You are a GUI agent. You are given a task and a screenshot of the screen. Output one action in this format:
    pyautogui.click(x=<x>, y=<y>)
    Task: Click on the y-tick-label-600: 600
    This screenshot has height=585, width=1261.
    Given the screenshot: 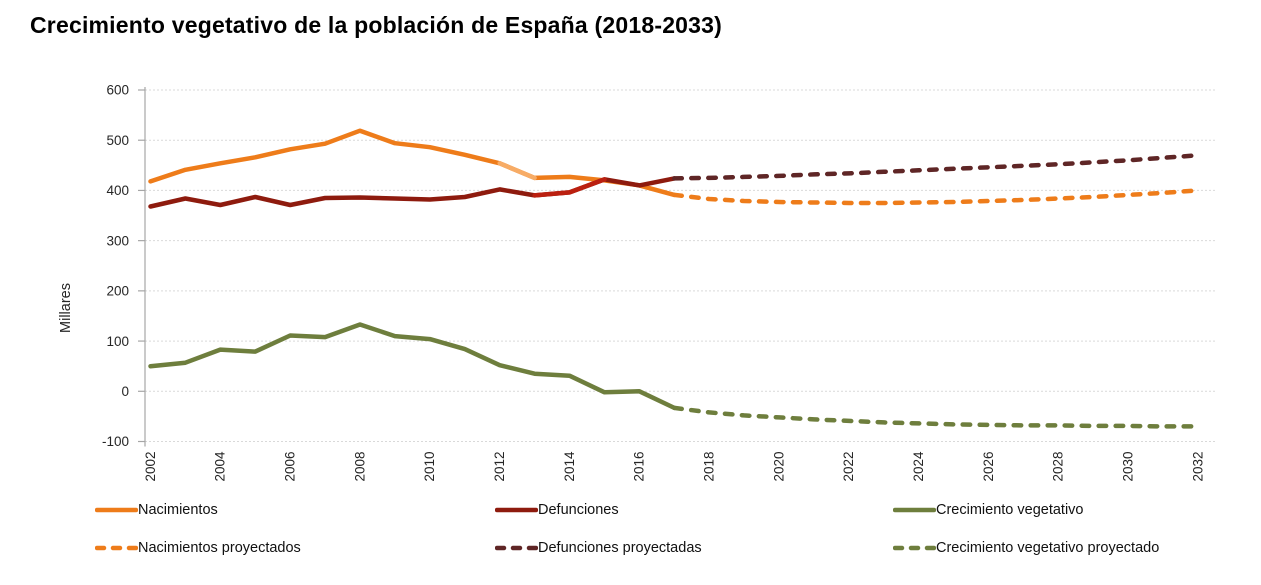 What is the action you would take?
    pyautogui.click(x=117, y=90)
    